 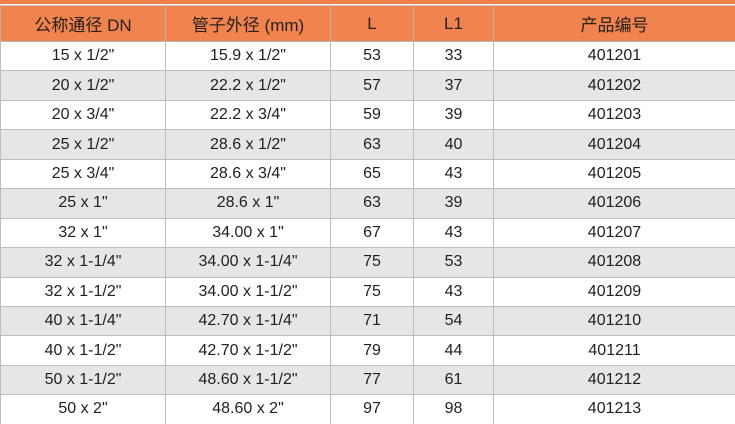 What do you see at coordinates (614, 380) in the screenshot?
I see `cell-product-code: 401212` at bounding box center [614, 380].